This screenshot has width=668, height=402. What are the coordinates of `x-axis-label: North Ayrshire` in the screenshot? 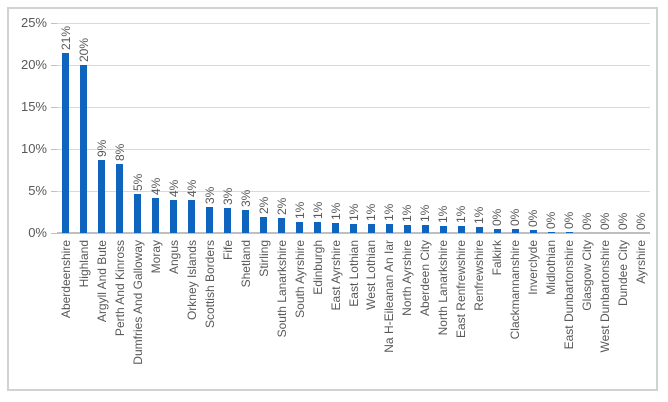 It's located at (407, 278).